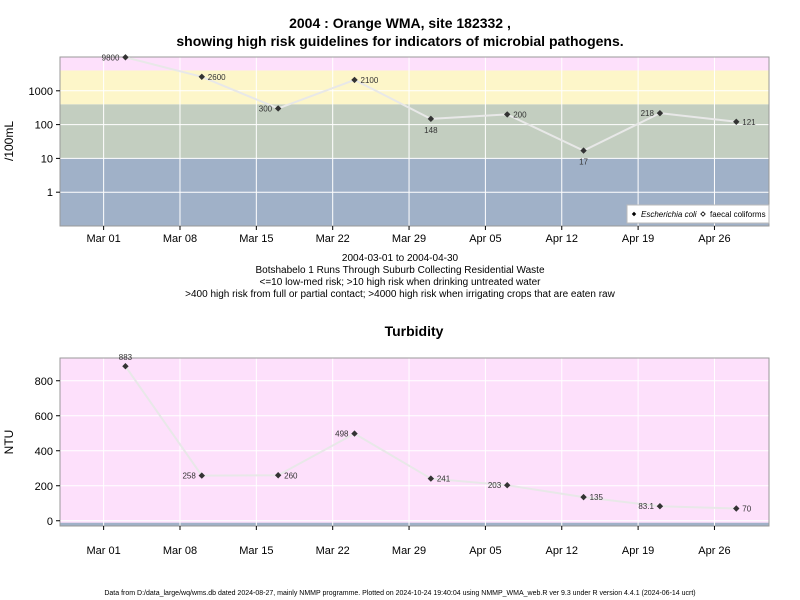 This screenshot has width=800, height=600. Describe the element at coordinates (370, 80) in the screenshot. I see `data-label: 2100` at that location.